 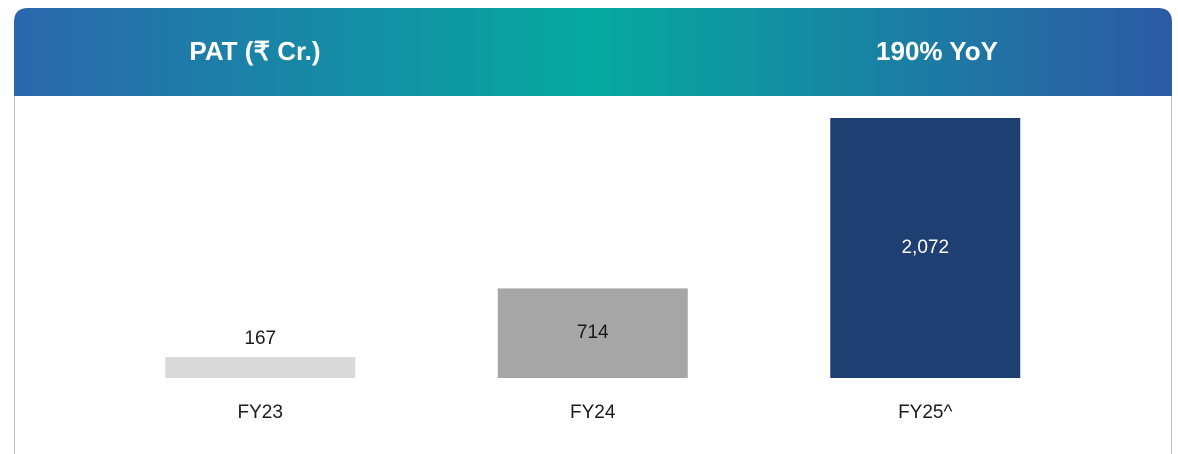 I want to click on value-label: 2,072, so click(x=925, y=247).